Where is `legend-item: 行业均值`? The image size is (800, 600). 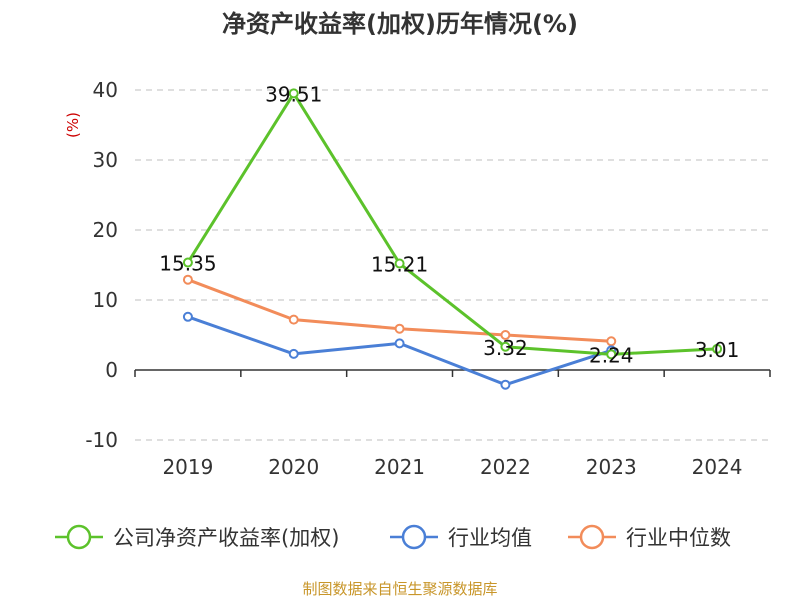
legend-item: 行业均值 is located at coordinates (461, 537).